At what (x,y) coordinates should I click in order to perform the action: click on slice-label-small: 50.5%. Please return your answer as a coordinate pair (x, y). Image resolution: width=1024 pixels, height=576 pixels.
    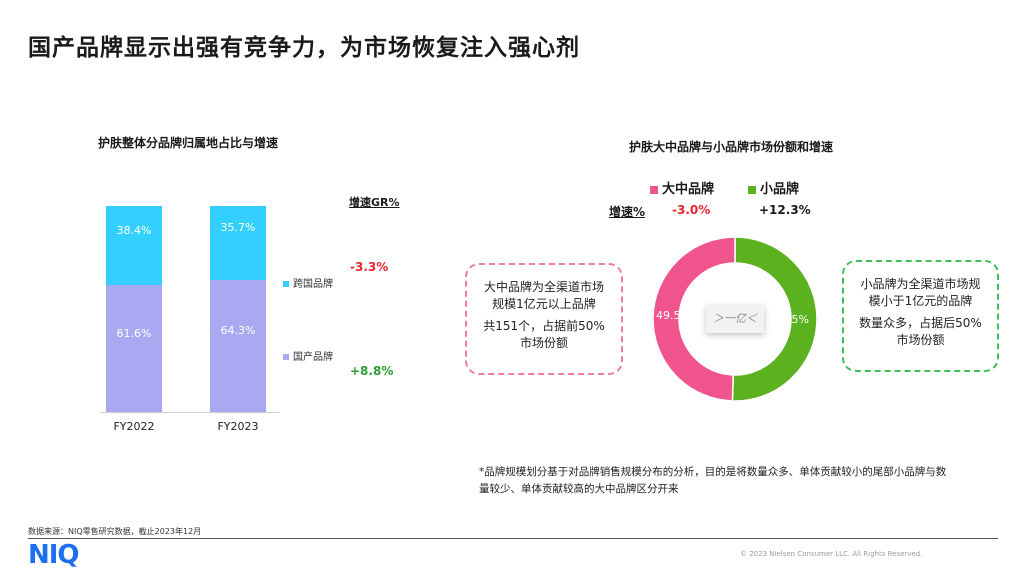
    Looking at the image, I should click on (791, 319).